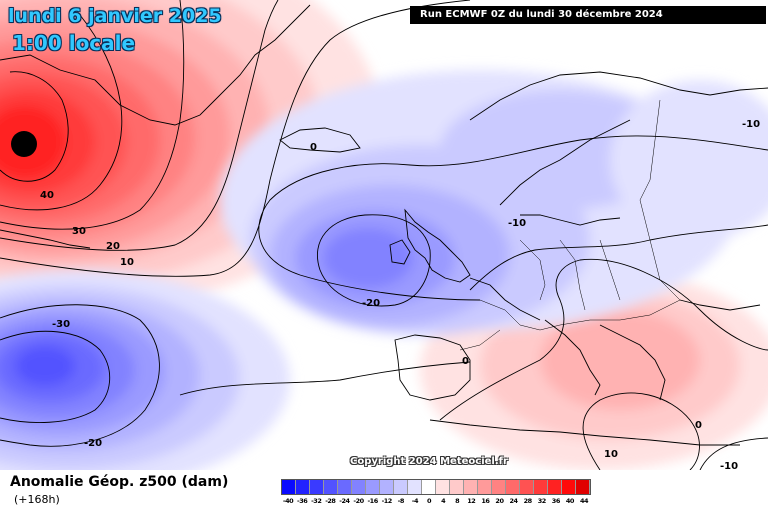 The height and width of the screenshot is (512, 768). Describe the element at coordinates (119, 482) in the screenshot. I see `parameter-title: Anomalie Géop. z500 (dam)` at that location.